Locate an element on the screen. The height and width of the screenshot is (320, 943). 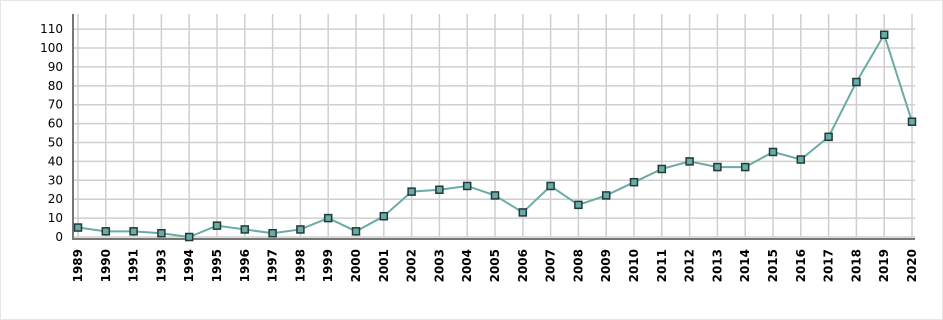
x-tick-label: 2000 is located at coordinates (356, 265).